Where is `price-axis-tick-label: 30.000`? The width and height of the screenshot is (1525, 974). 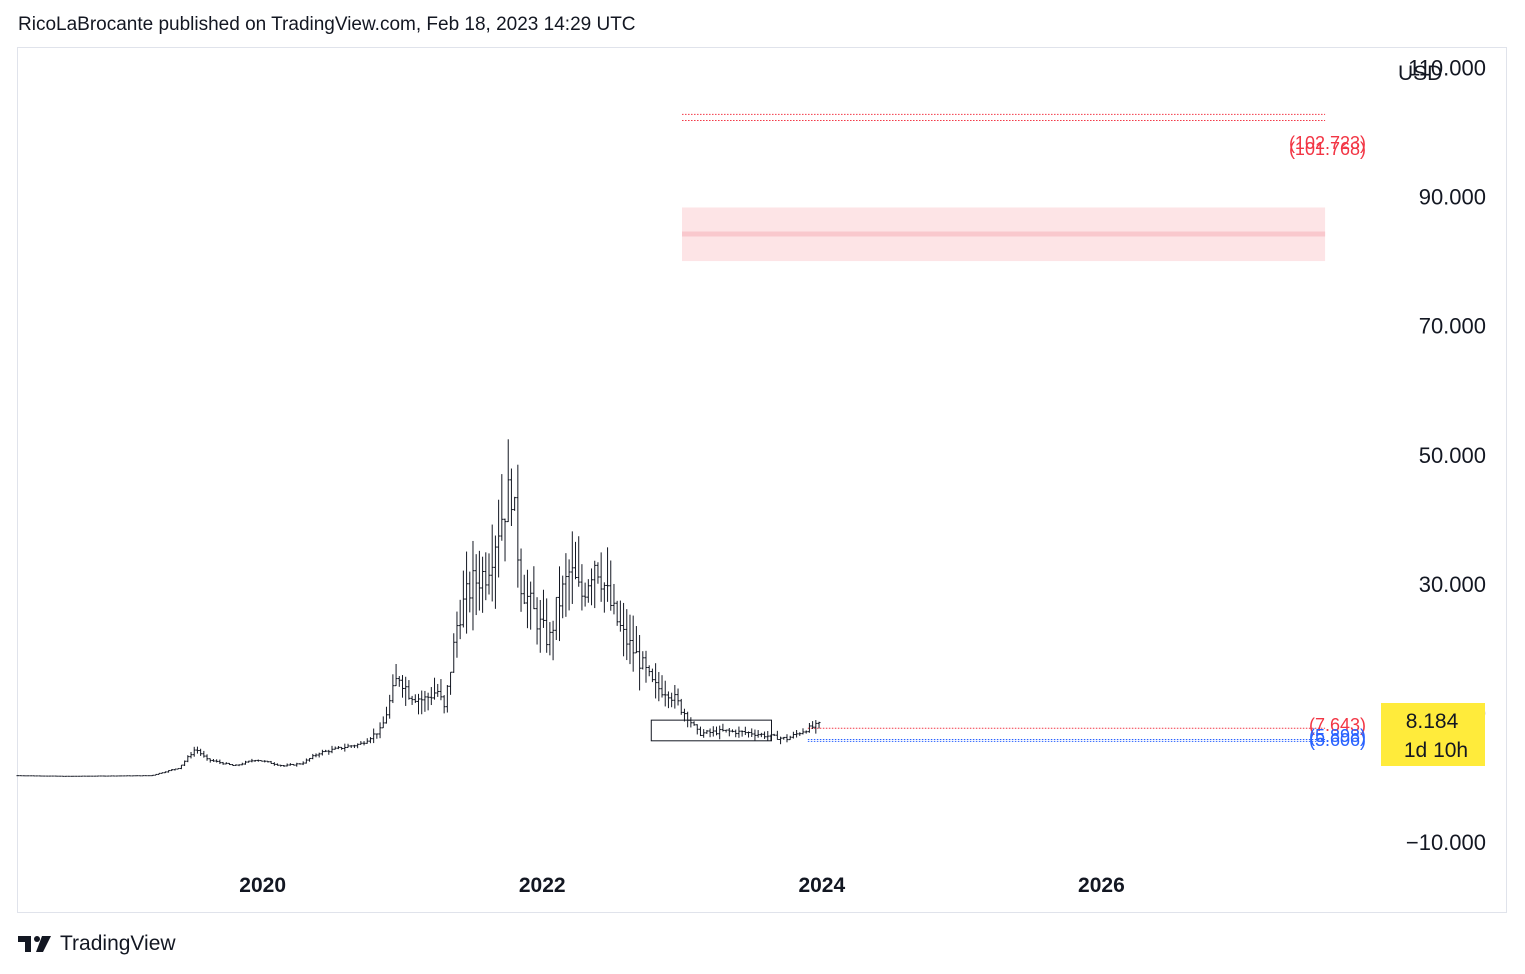
price-axis-tick-label: 30.000 is located at coordinates (1452, 584).